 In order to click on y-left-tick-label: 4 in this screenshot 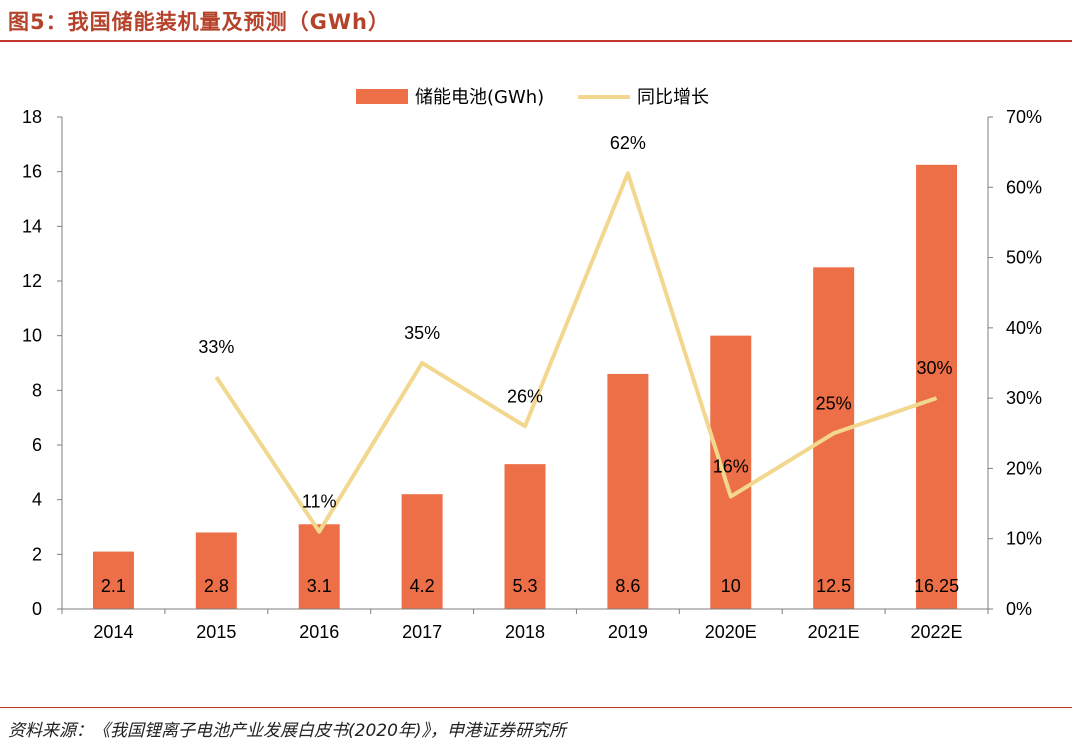, I will do `click(37, 500)`.